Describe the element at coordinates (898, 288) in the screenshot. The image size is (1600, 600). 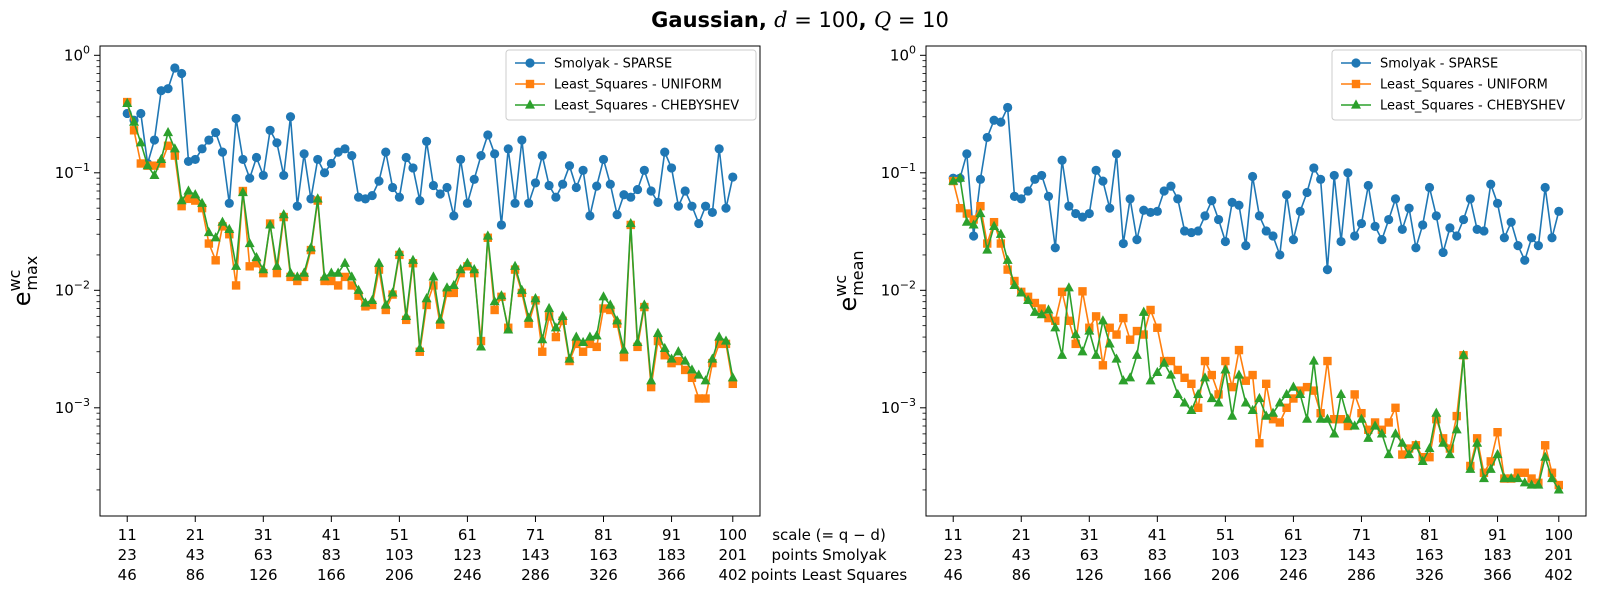
I see `y-tick-label: 10⁻²` at that location.